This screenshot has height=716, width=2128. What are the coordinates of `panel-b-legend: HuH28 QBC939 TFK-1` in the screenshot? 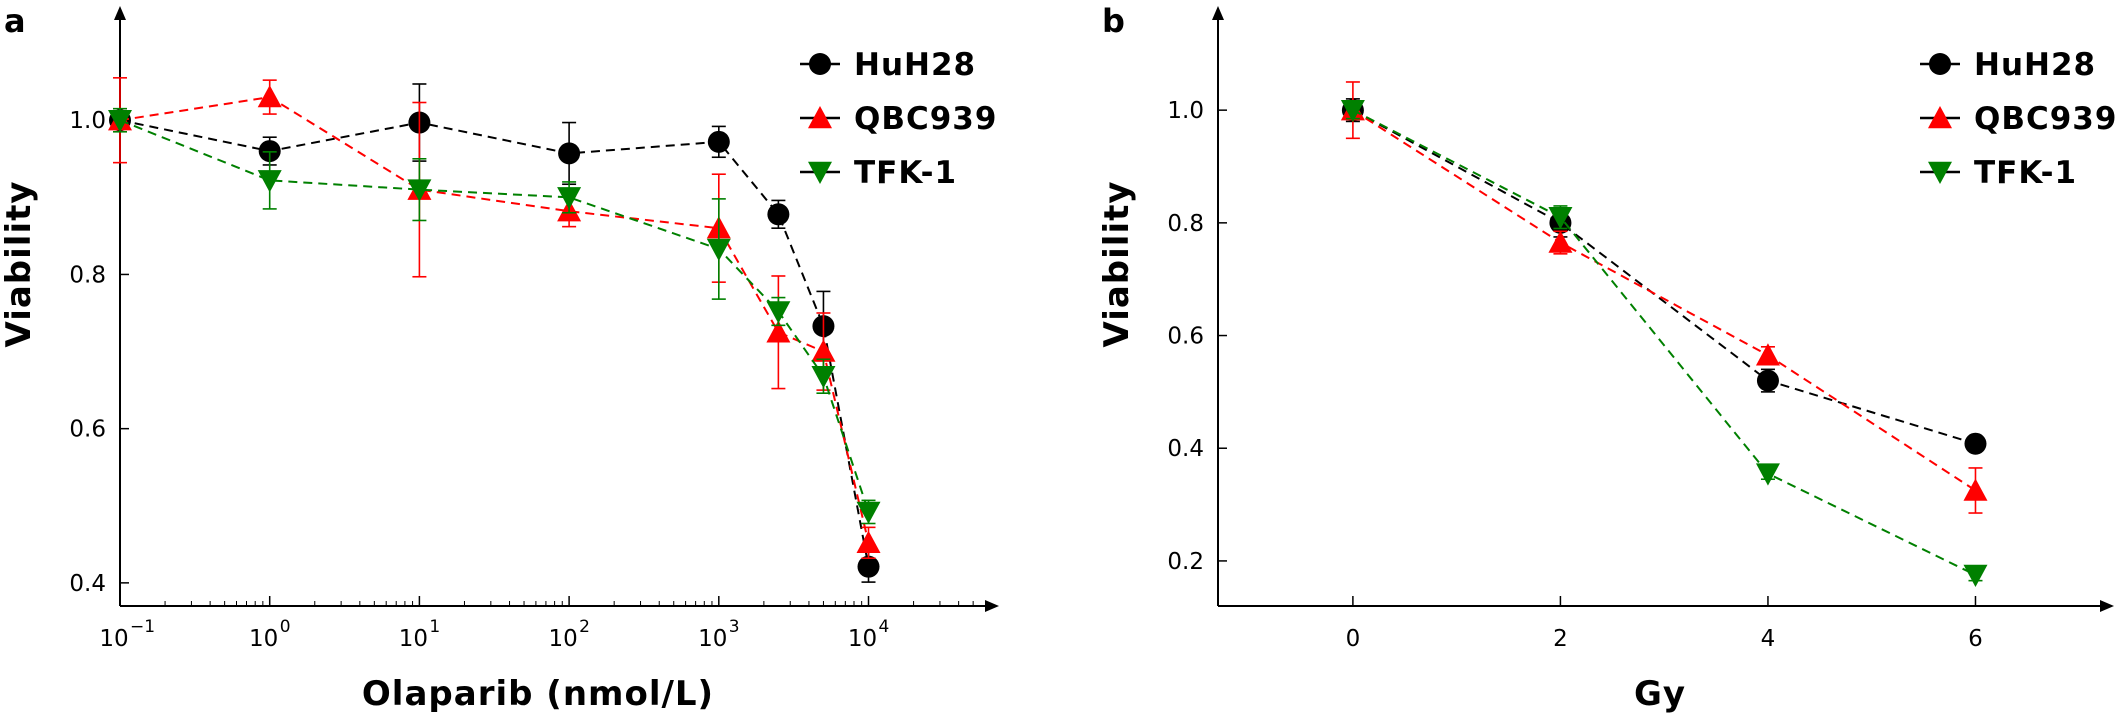 It's located at (2018, 119).